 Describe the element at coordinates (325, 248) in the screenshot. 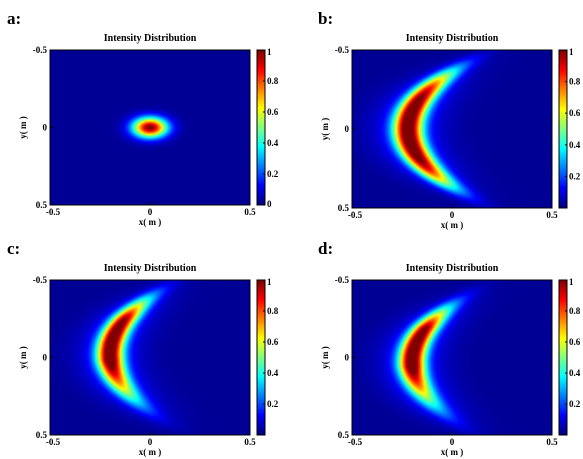

I see `panel-label: d:` at that location.